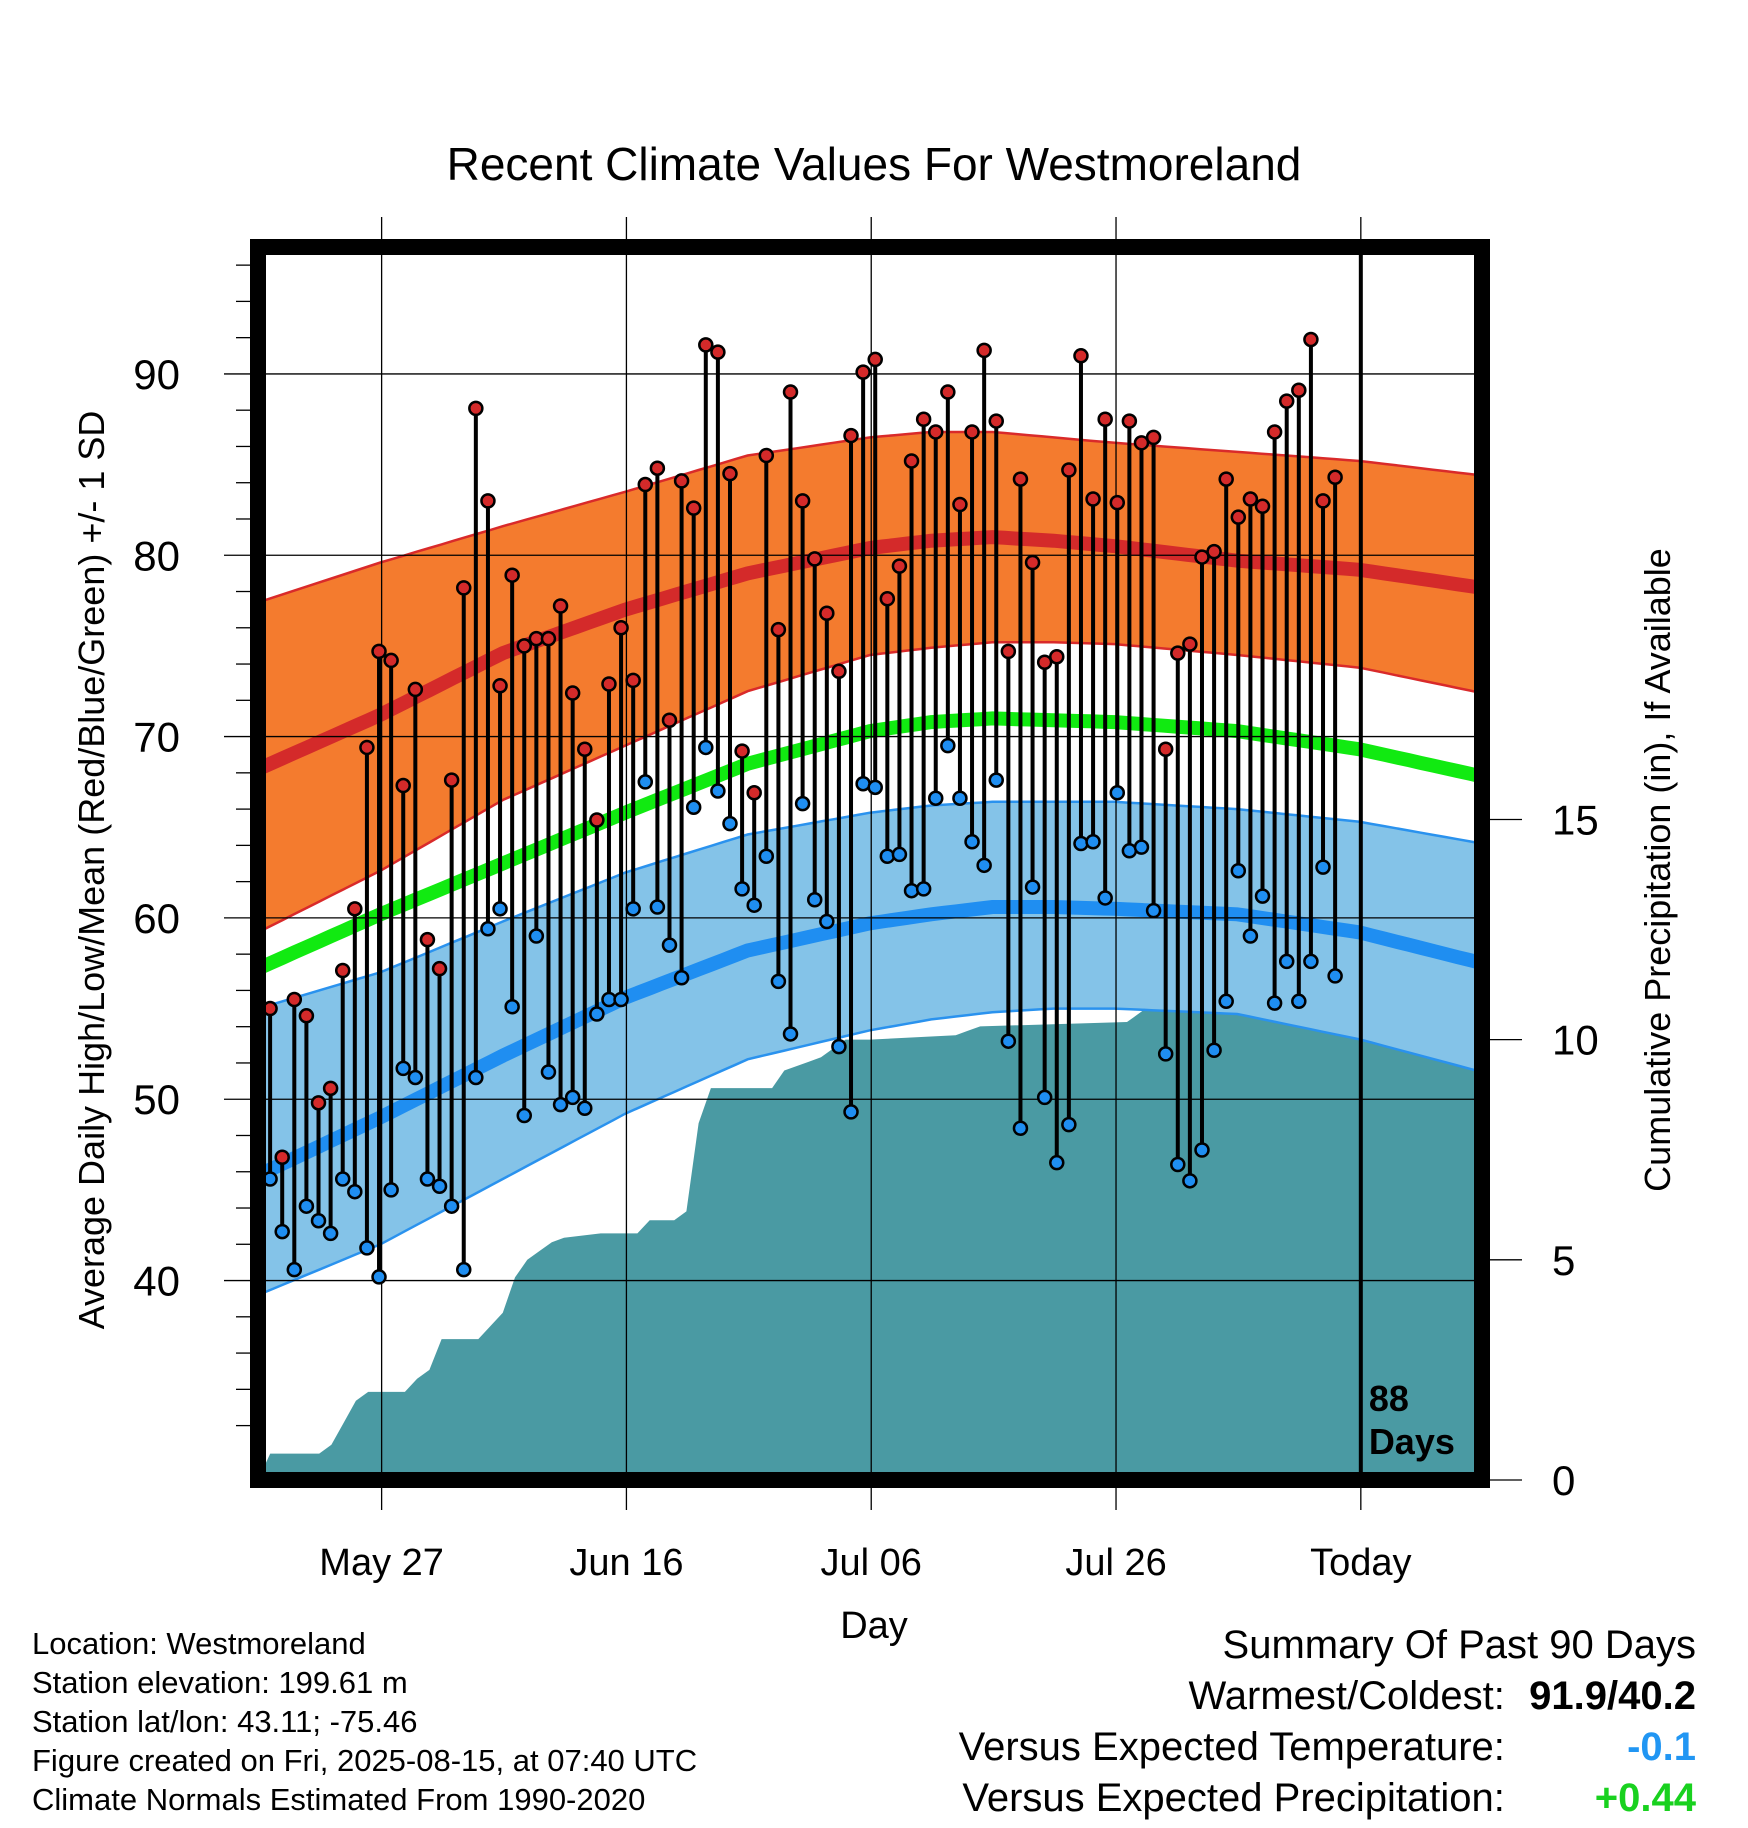  I want to click on y2-tick-label: 0, so click(1563, 1480).